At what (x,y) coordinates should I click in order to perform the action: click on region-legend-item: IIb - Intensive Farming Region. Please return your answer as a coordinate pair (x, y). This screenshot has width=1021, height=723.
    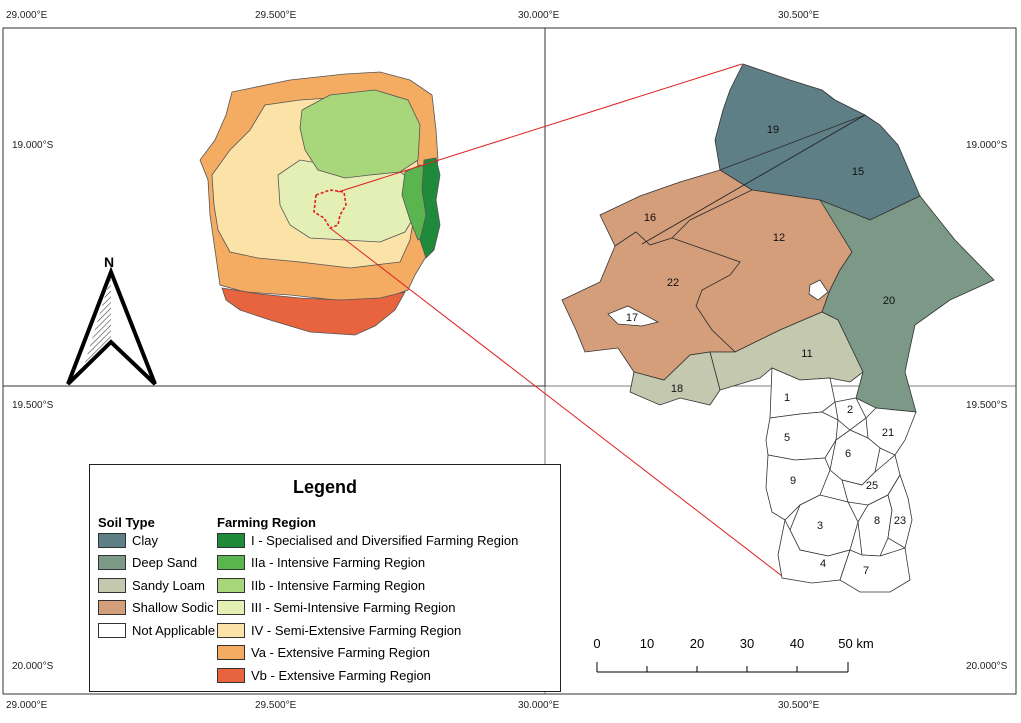
    Looking at the image, I should click on (321, 585).